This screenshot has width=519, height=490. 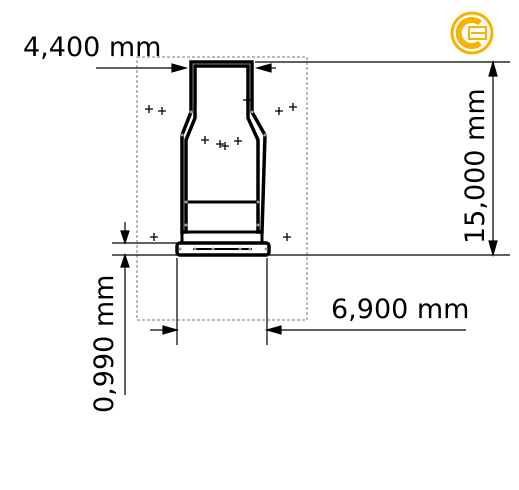 I want to click on profile-section, so click(x=223, y=158).